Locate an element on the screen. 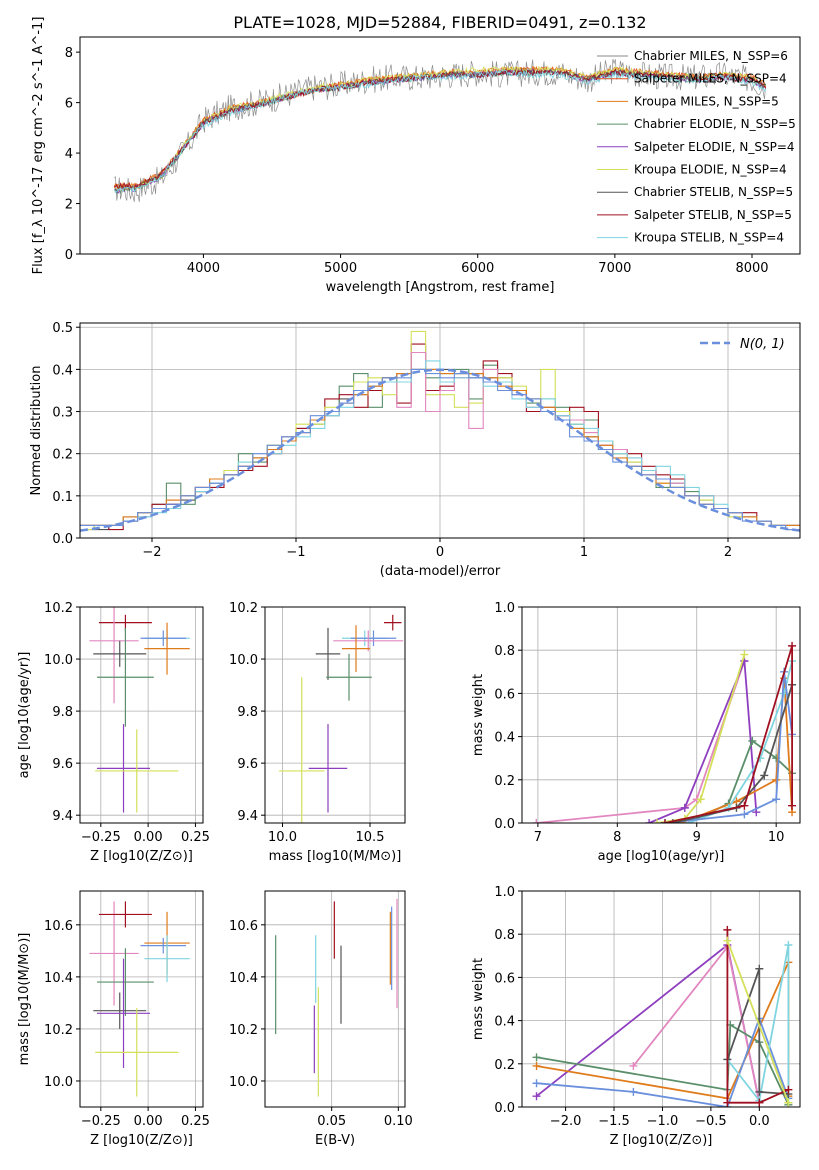 The image size is (819, 1170). histogram-step is located at coordinates (440, 449).